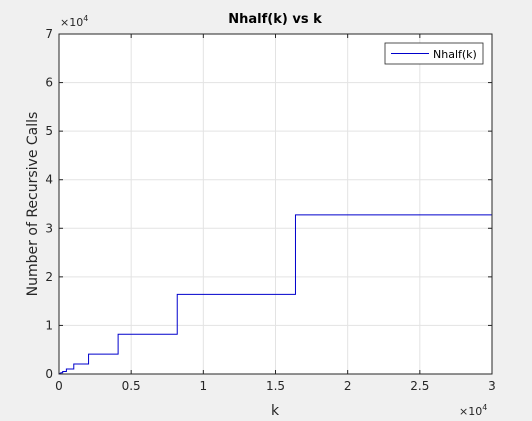 The image size is (532, 421). What do you see at coordinates (275, 411) in the screenshot?
I see `x-axis-label: k` at bounding box center [275, 411].